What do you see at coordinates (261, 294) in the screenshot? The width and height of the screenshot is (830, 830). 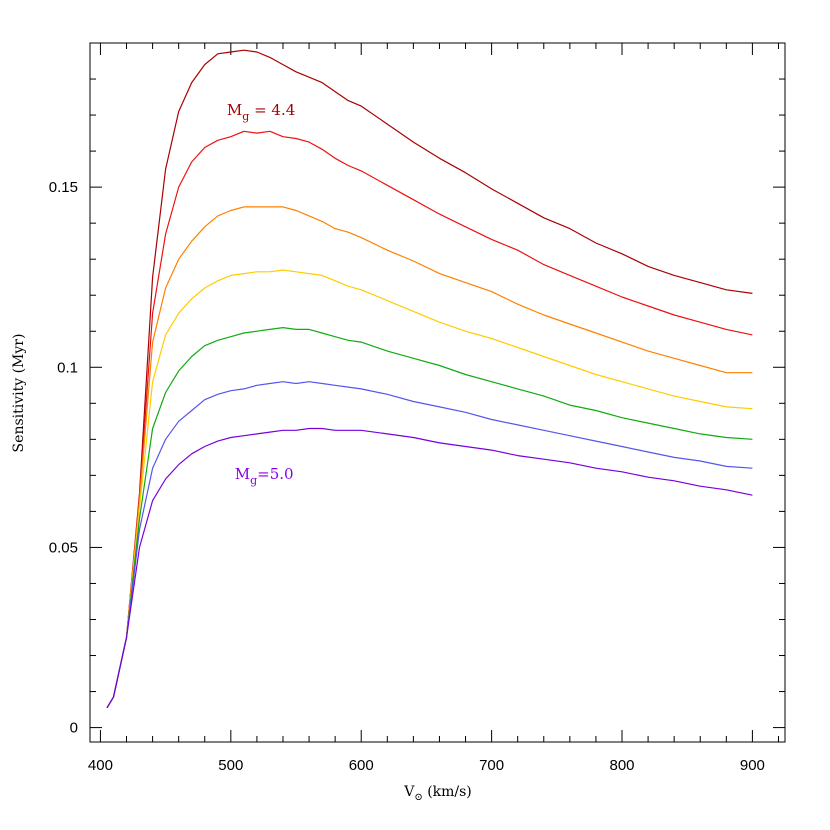 I see `annotations: Mg = 4.4 Mg=5.0` at bounding box center [261, 294].